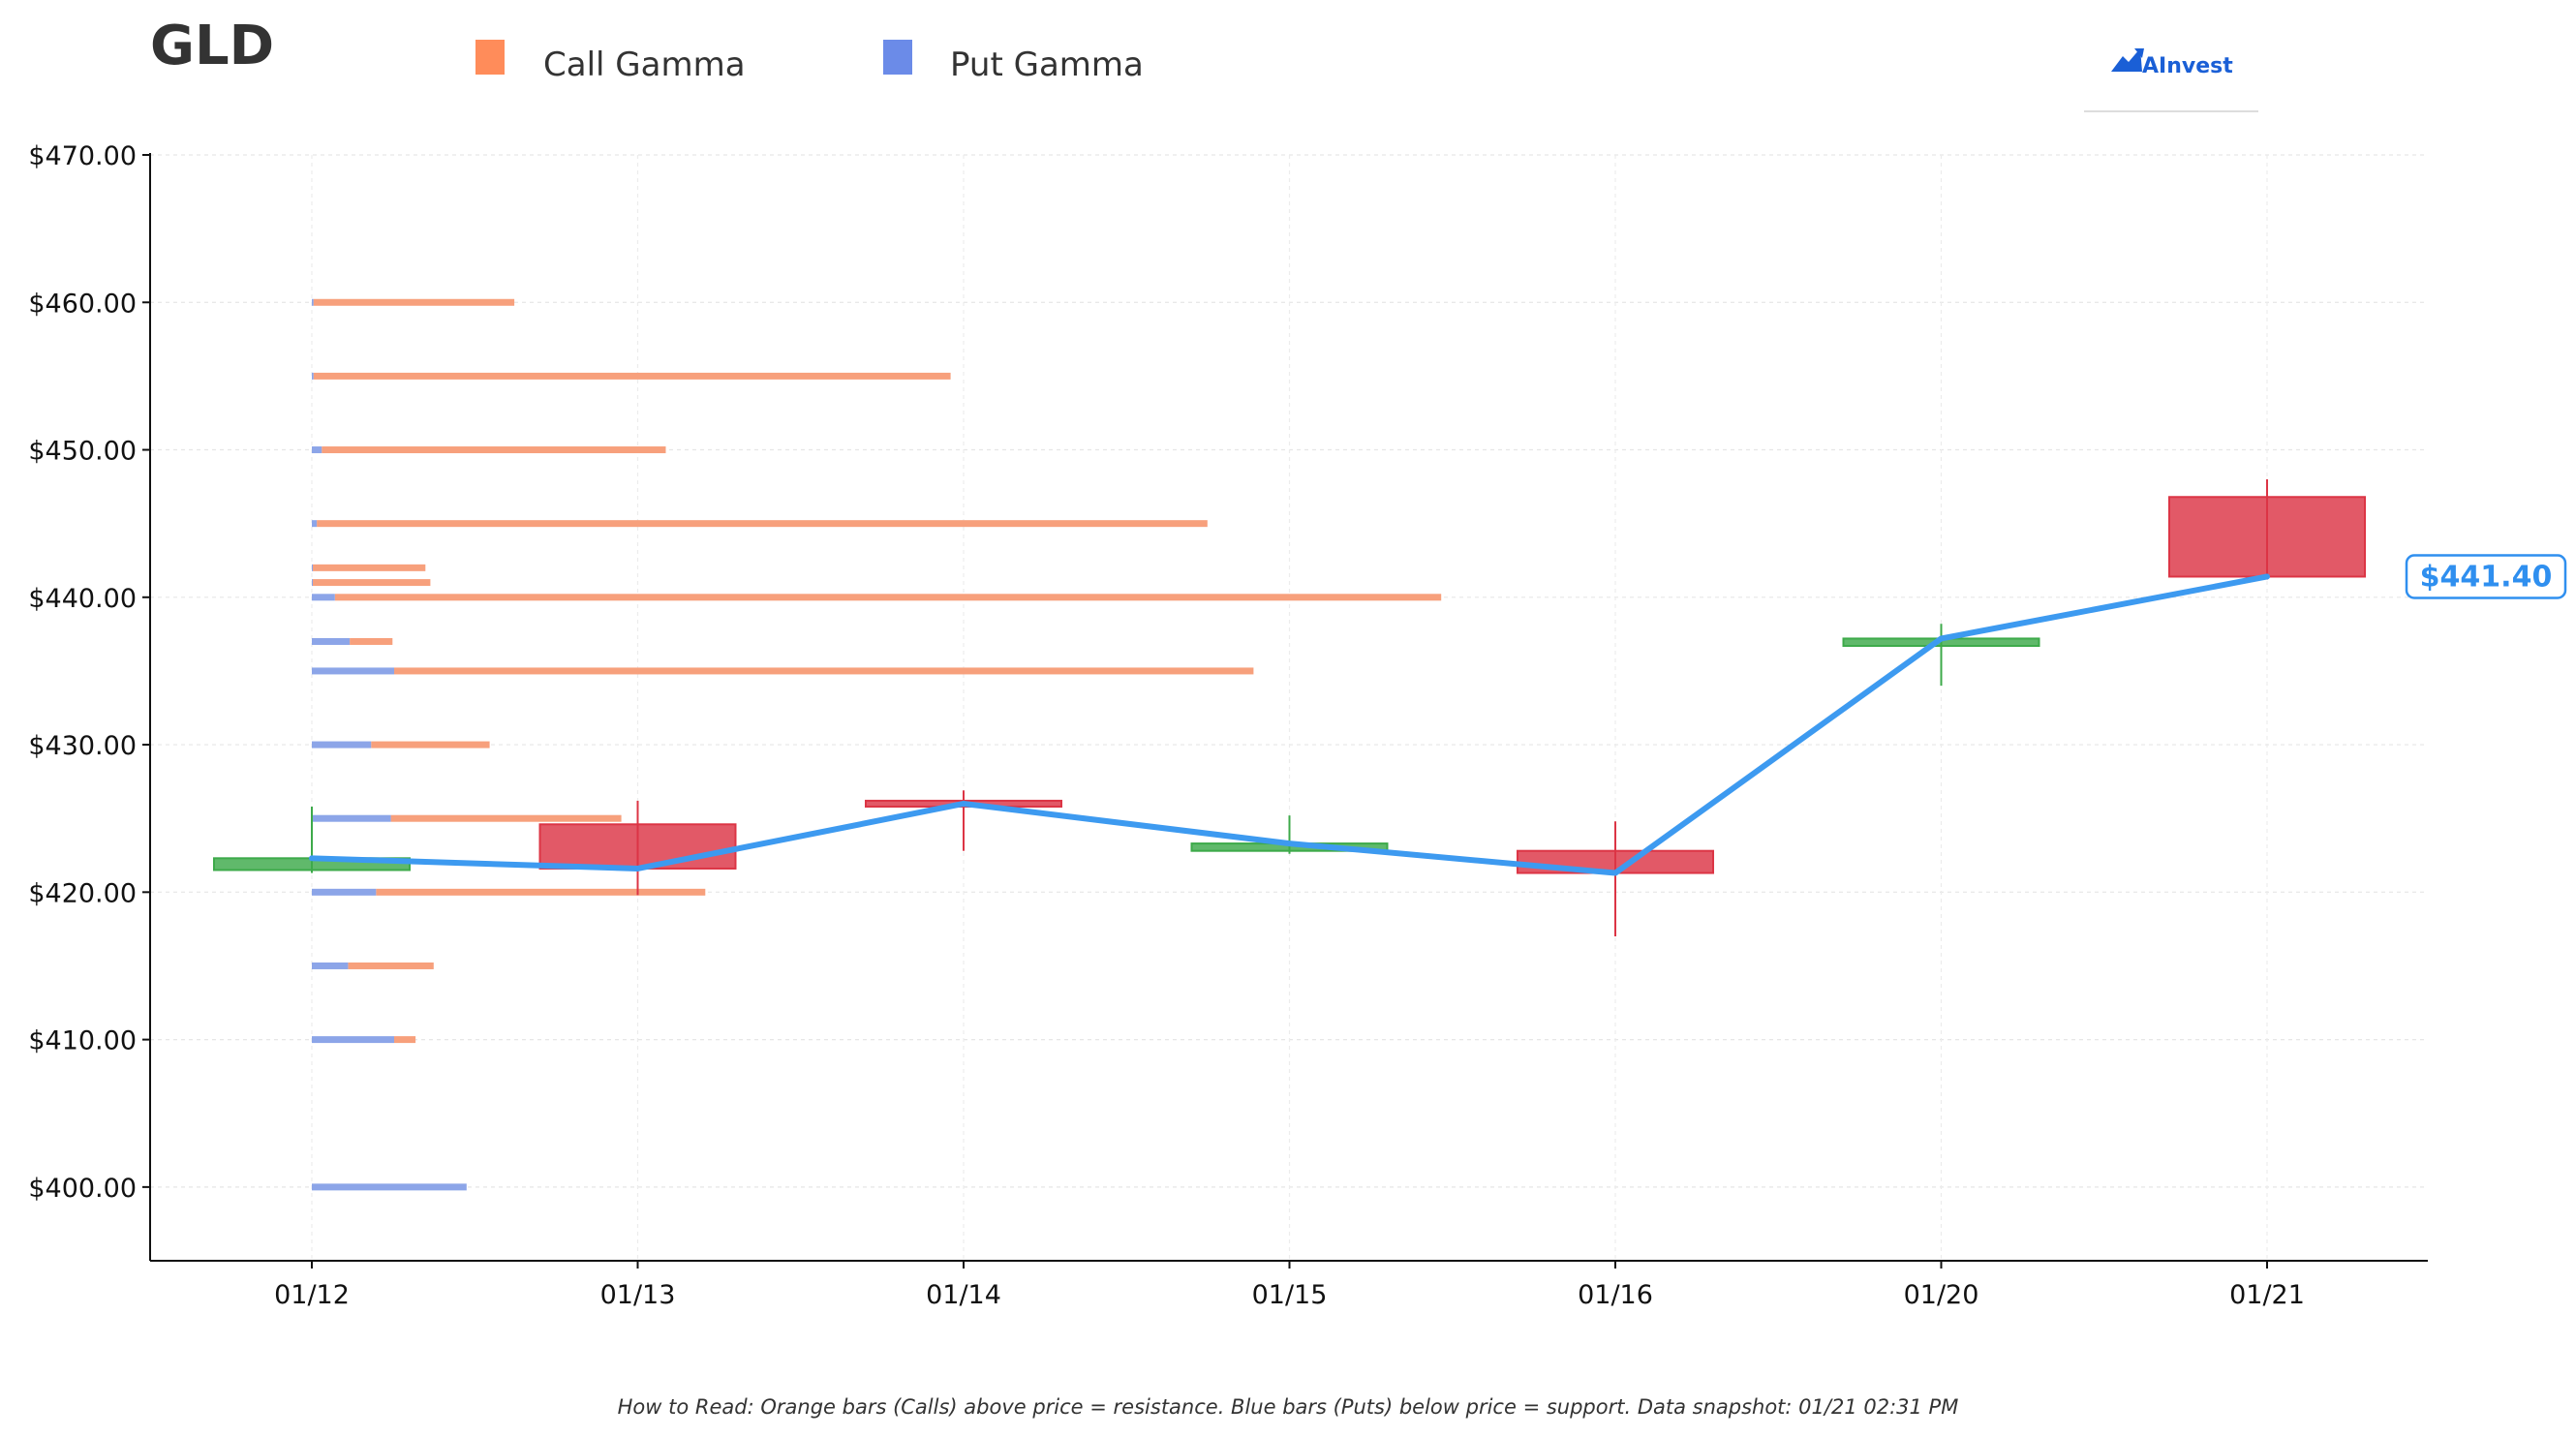 Image resolution: width=2576 pixels, height=1437 pixels. What do you see at coordinates (963, 1295) in the screenshot?
I see `x-tick-label: 01/14` at bounding box center [963, 1295].